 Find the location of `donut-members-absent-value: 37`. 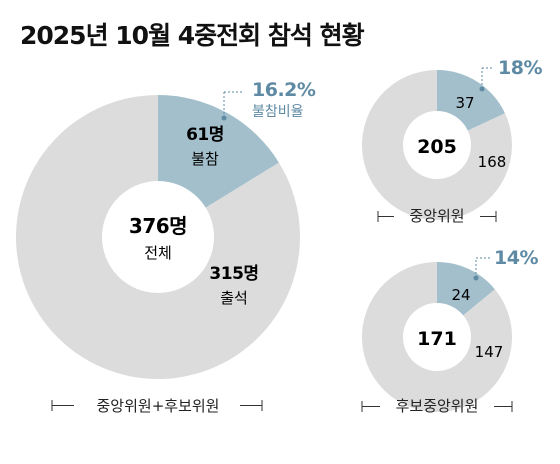

donut-members-absent-value: 37 is located at coordinates (464, 103).